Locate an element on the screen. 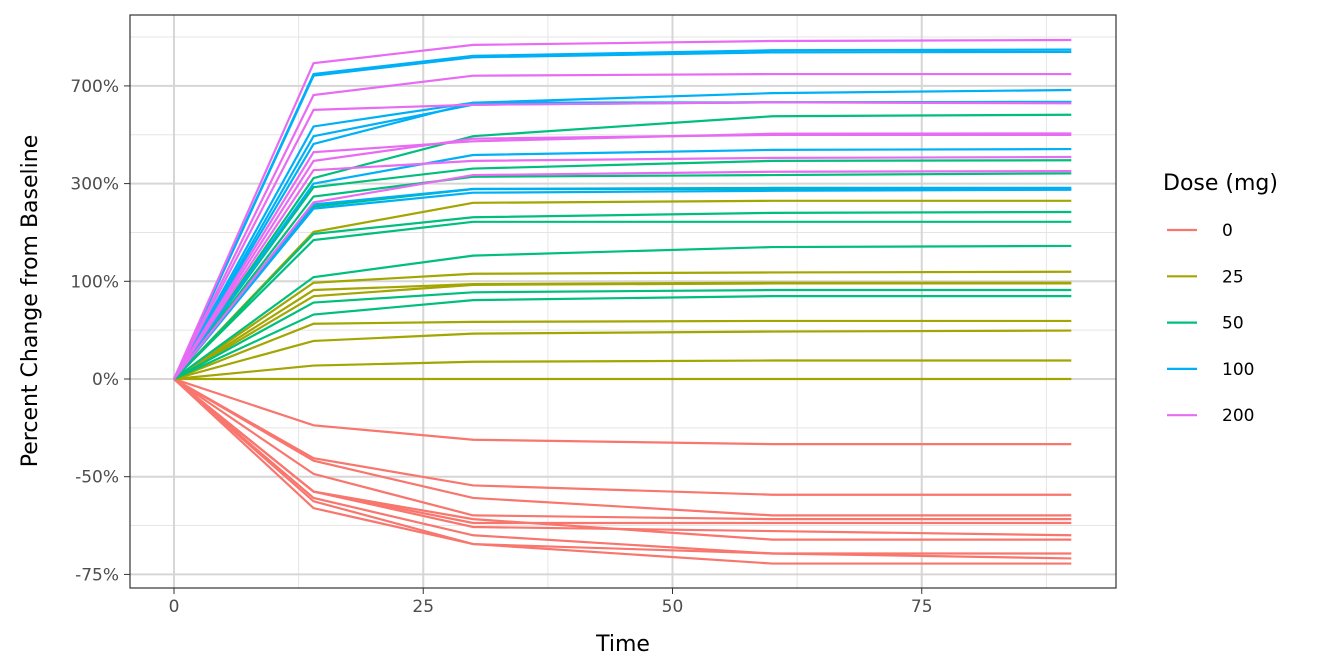 The width and height of the screenshot is (1344, 672). x-tick-label: 25 is located at coordinates (423, 607).